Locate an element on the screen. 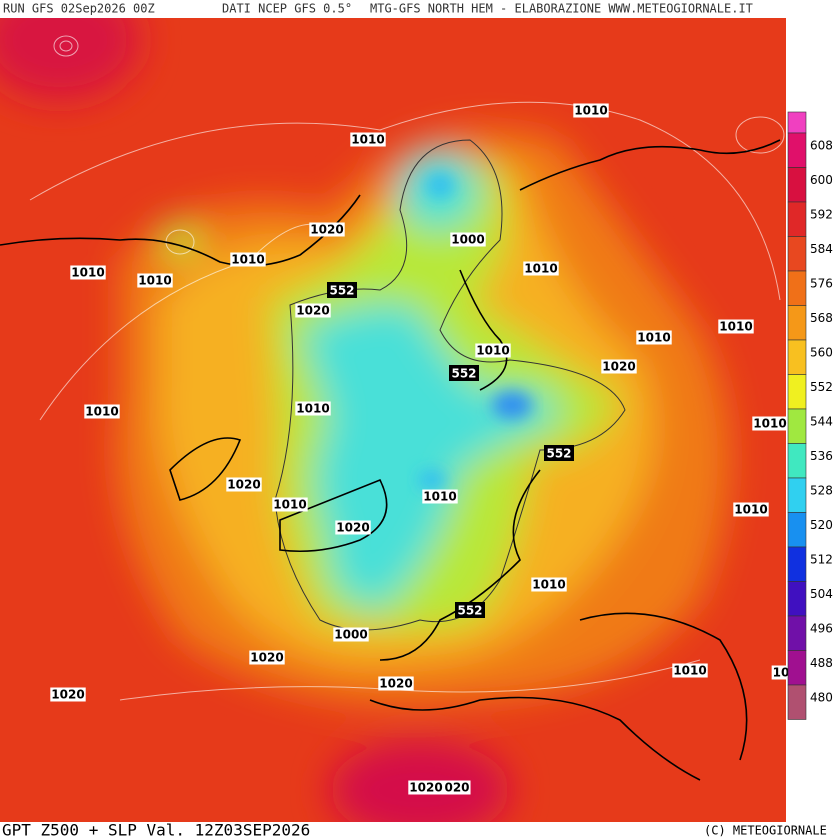 This screenshot has width=840, height=840. colorbar-tick-label: 600 is located at coordinates (821, 180).